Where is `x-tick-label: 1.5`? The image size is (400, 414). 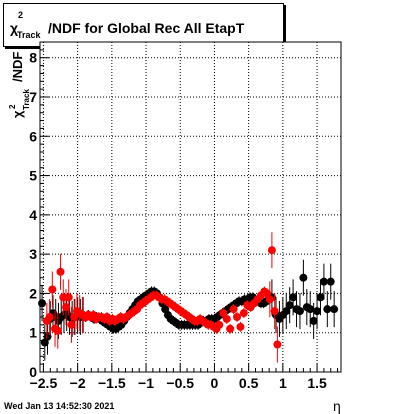
x-tick-label: 1.5 is located at coordinates (317, 383).